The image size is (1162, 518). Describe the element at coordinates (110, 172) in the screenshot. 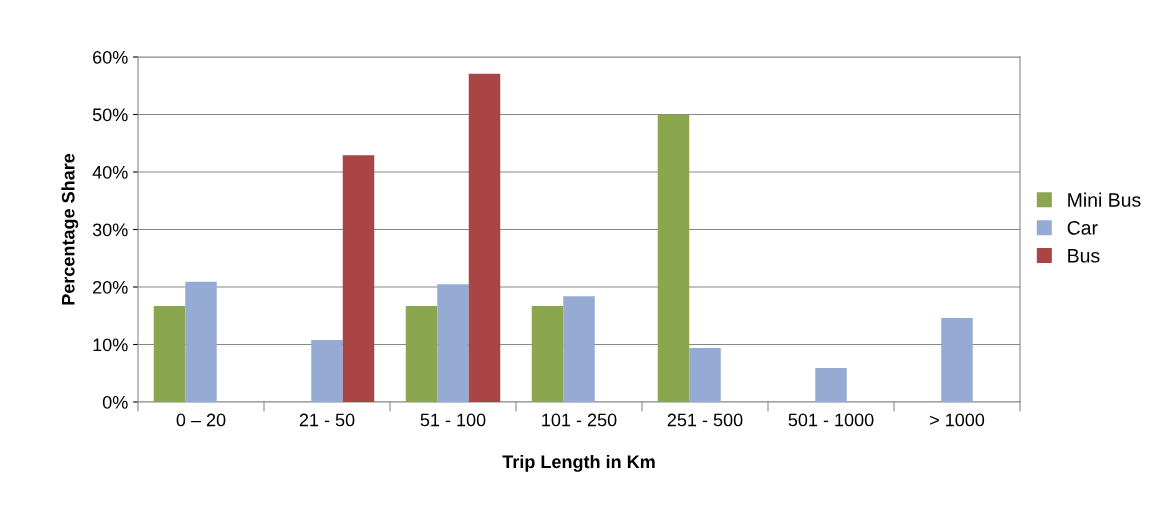

I see `y-tick-label: 40%` at that location.